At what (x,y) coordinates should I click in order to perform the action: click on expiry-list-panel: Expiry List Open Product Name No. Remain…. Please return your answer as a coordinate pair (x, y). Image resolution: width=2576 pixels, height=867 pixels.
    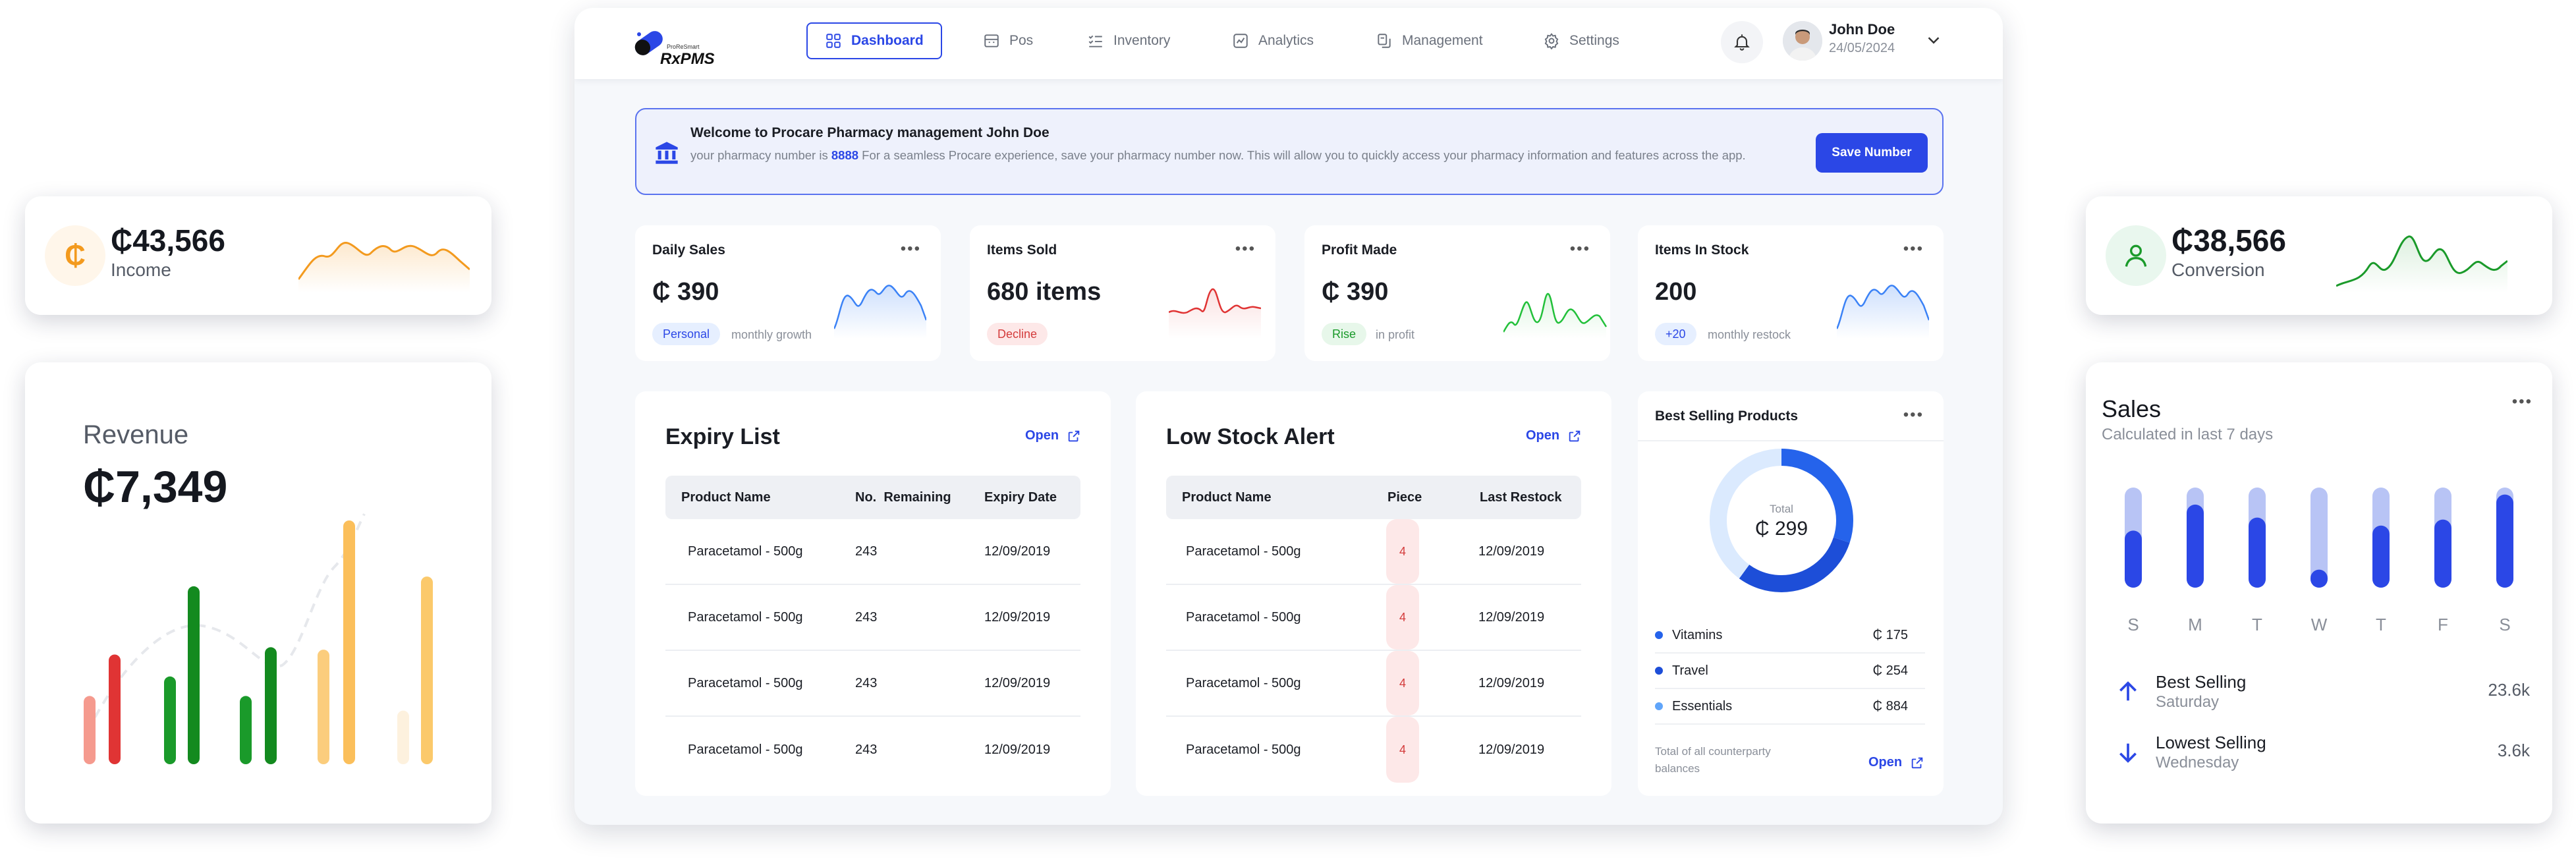
    Looking at the image, I should click on (873, 593).